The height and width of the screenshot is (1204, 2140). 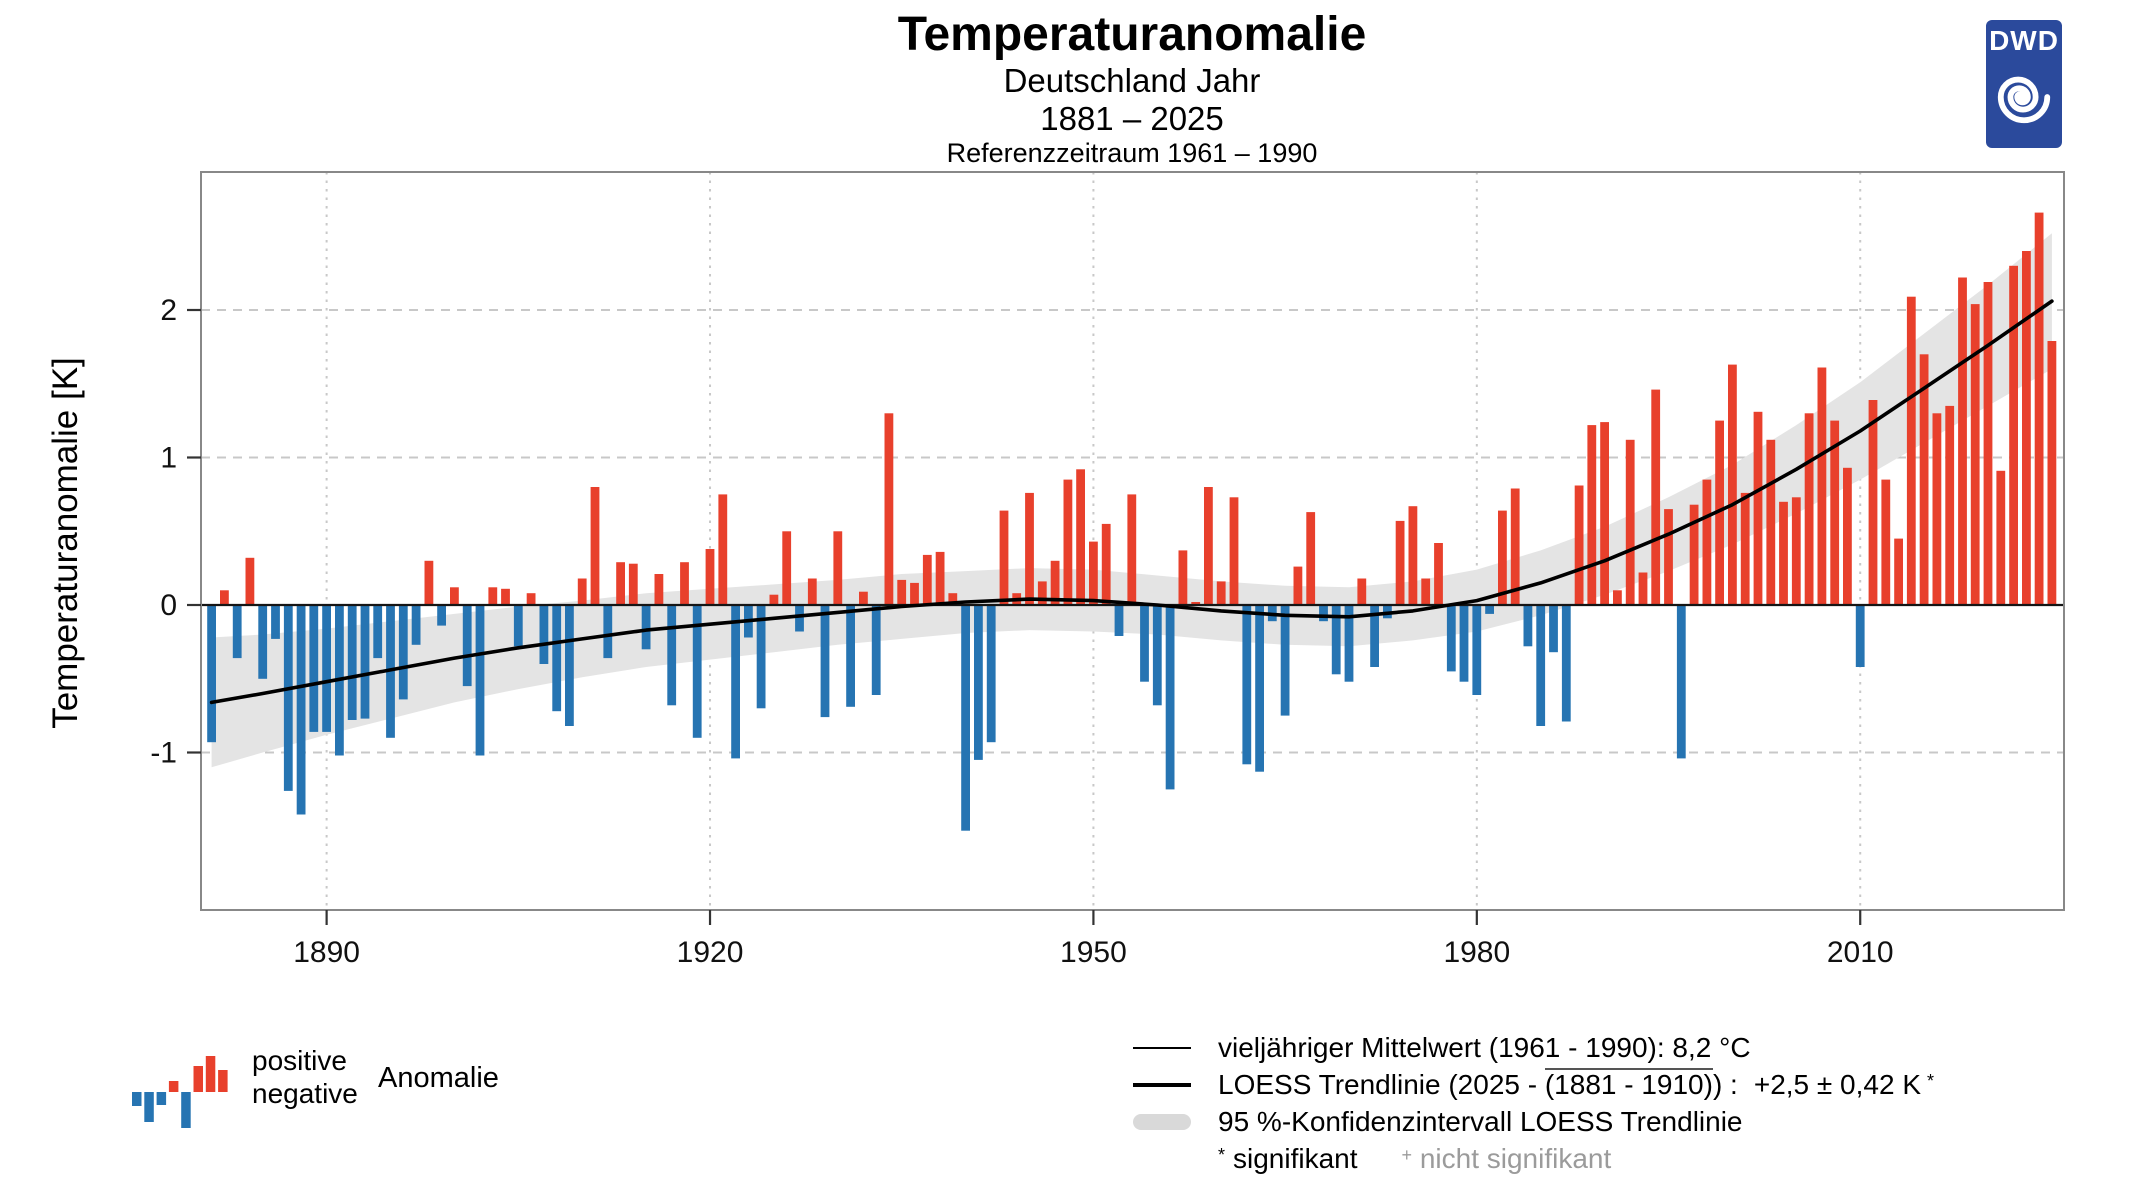 What do you see at coordinates (1106, 564) in the screenshot?
I see `bar-1951` at bounding box center [1106, 564].